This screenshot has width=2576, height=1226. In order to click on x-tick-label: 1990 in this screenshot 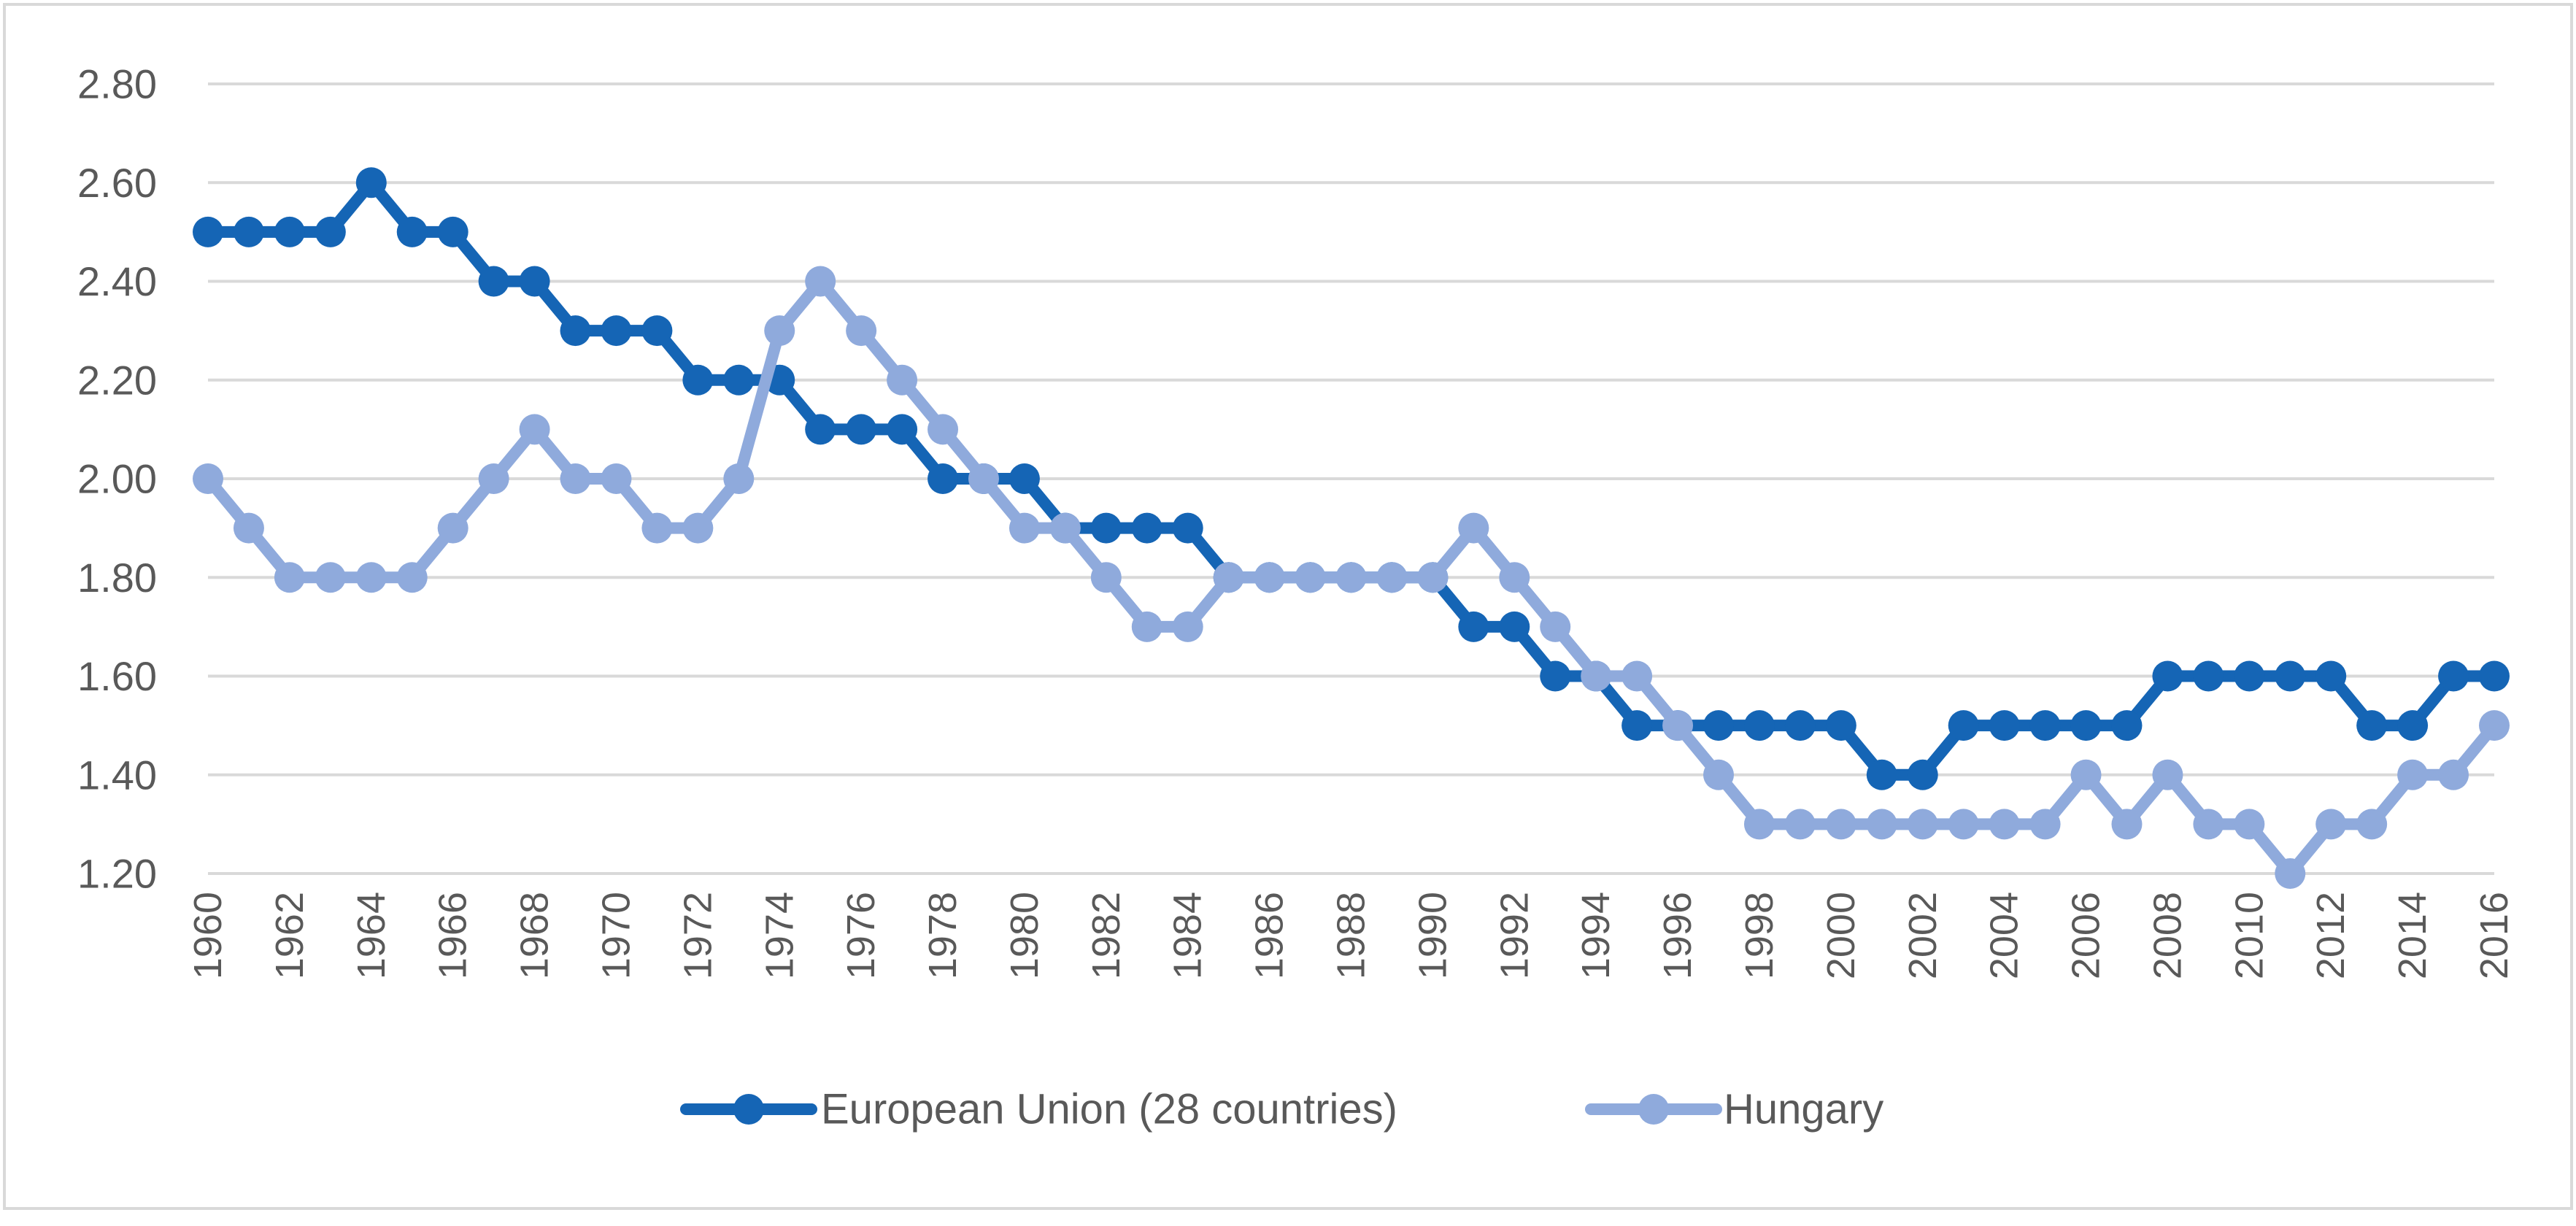, I will do `click(1432, 935)`.